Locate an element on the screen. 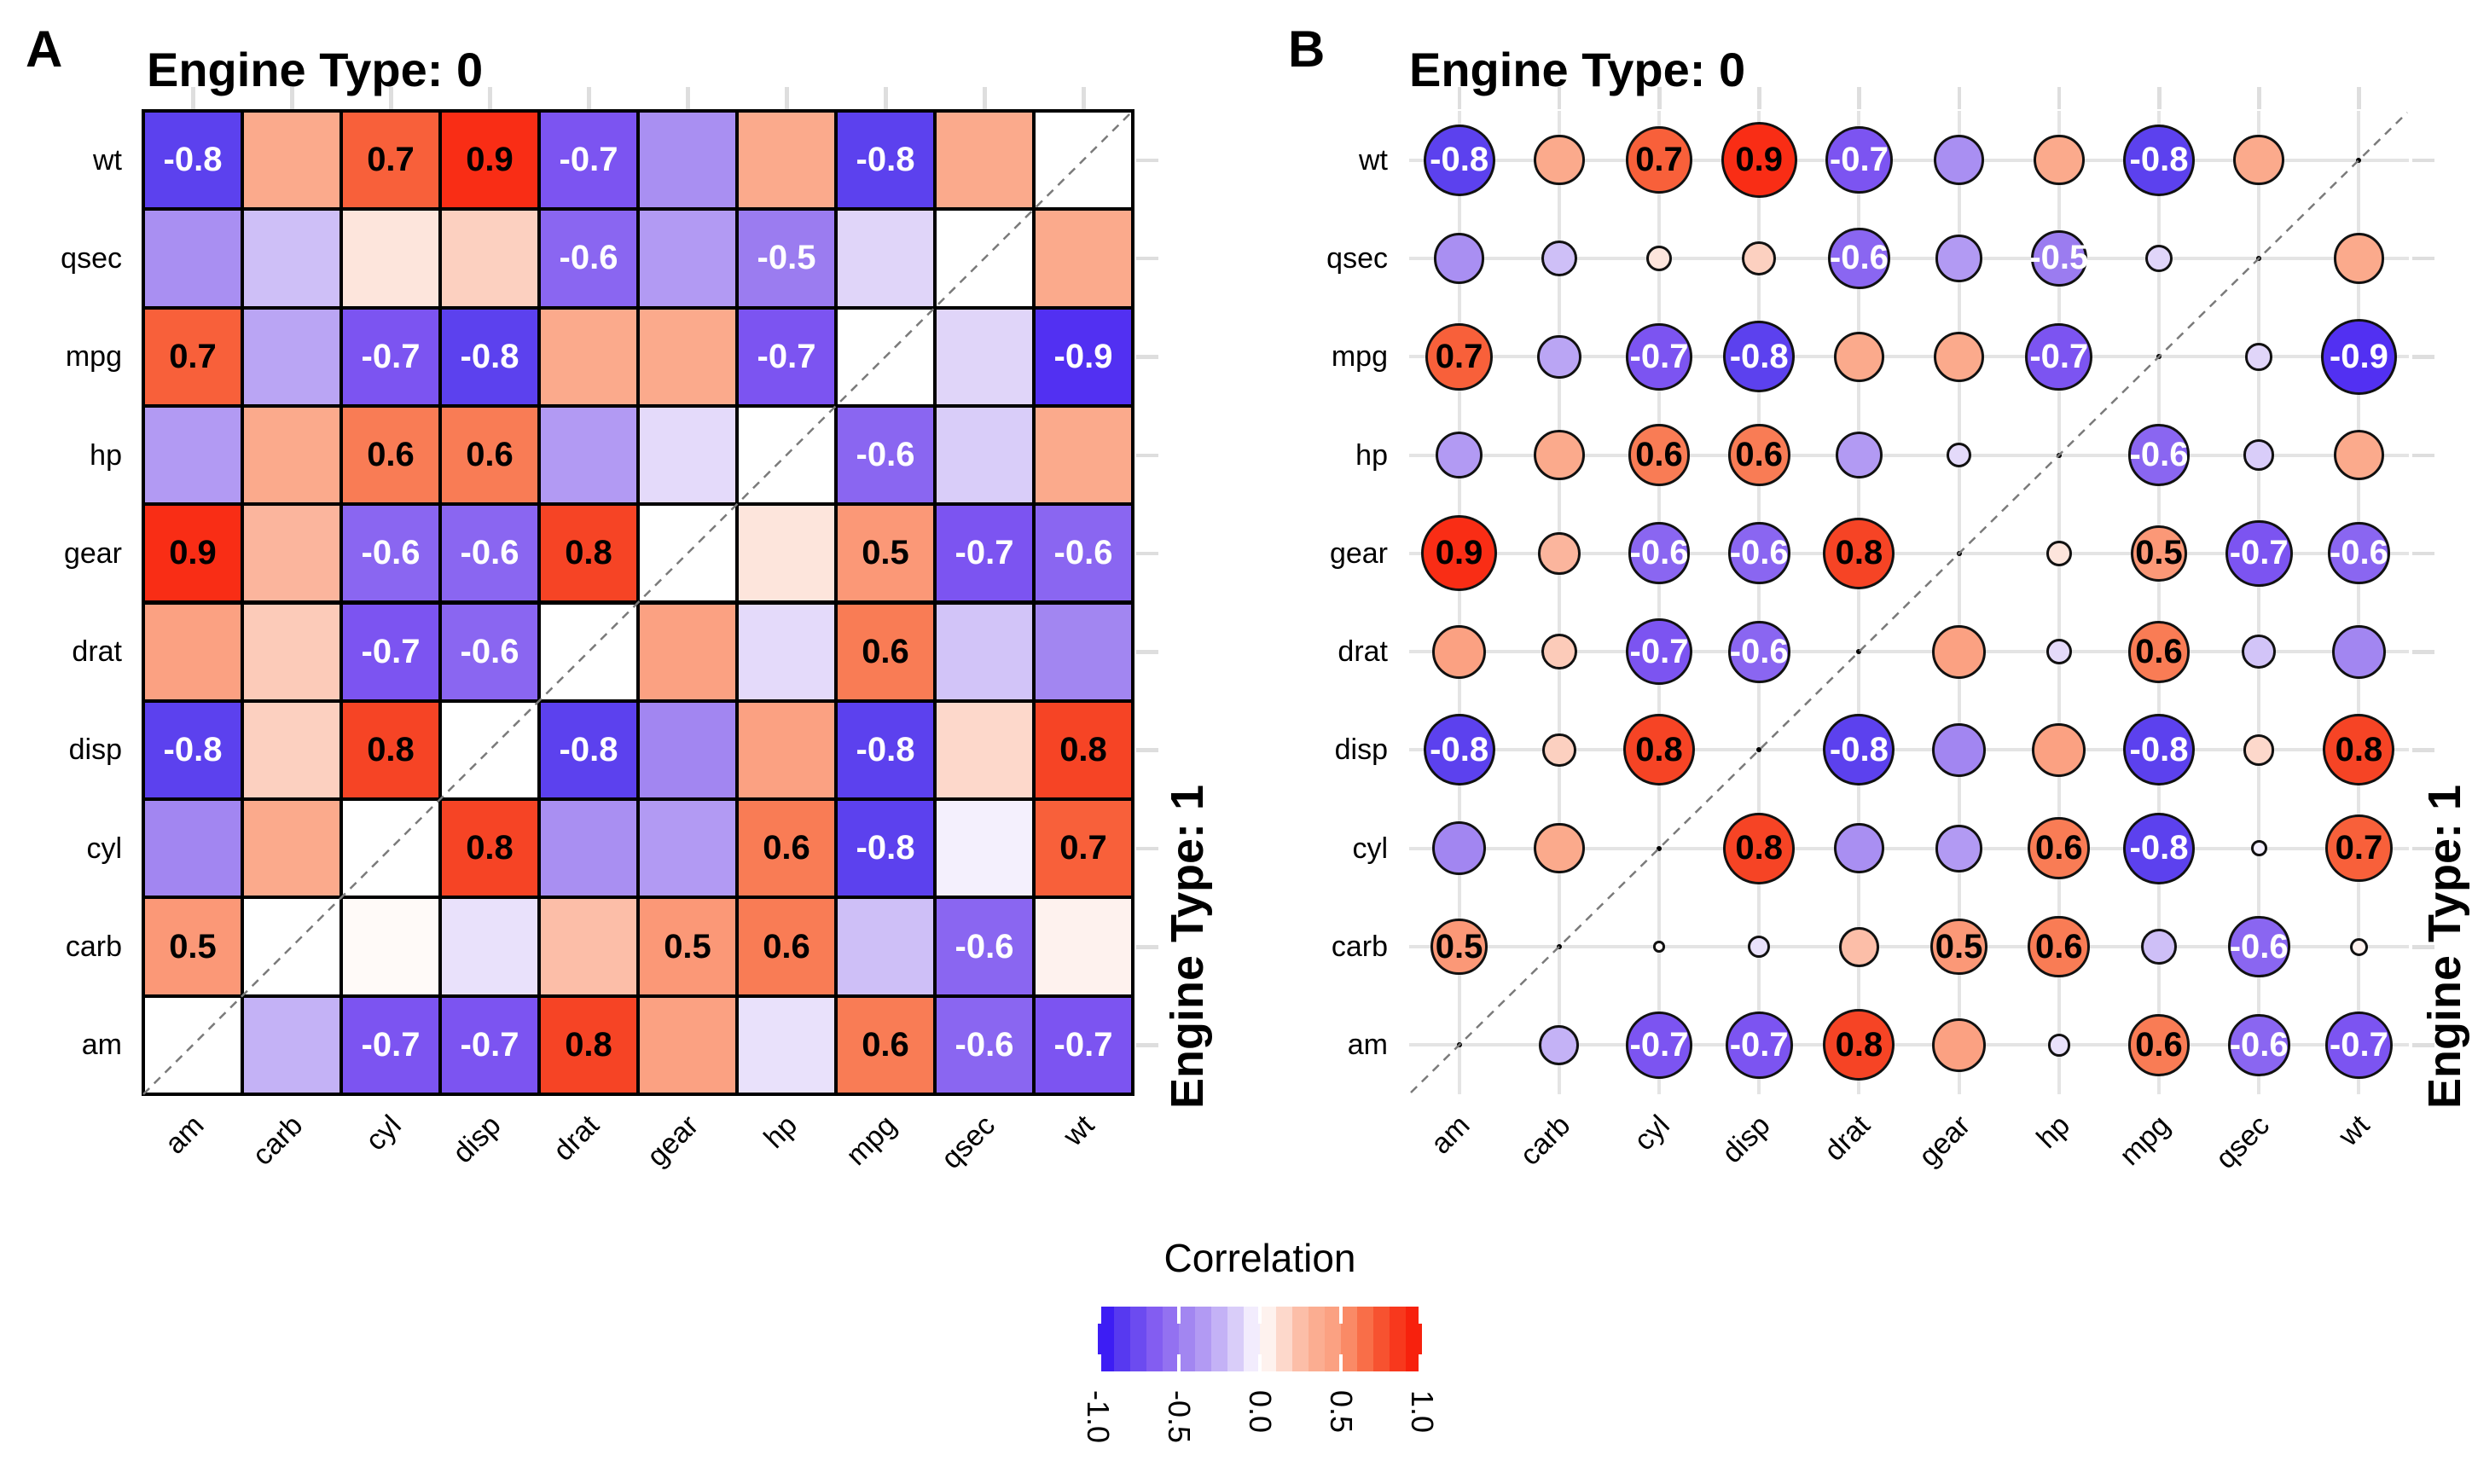  x-axis-label-cyl: cyl is located at coordinates (384, 1133).